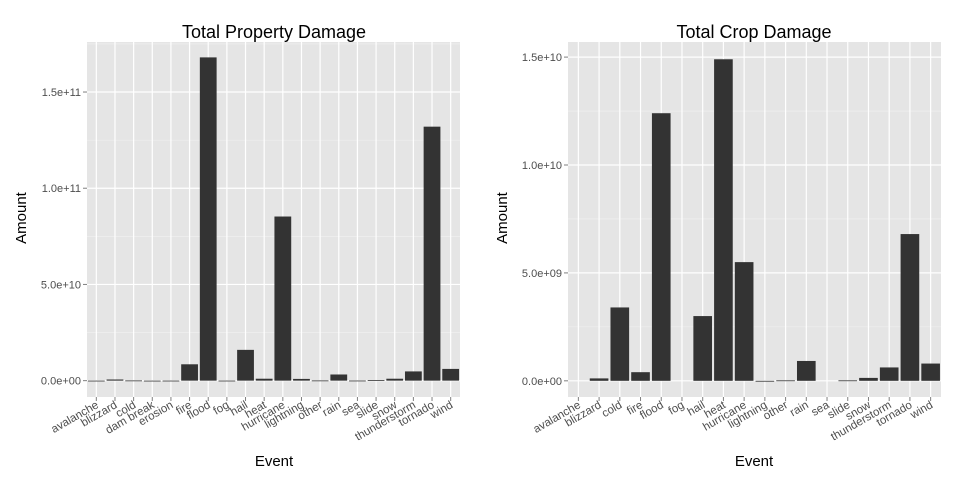  Describe the element at coordinates (921, 410) in the screenshot. I see `x-tick-label: wind` at that location.